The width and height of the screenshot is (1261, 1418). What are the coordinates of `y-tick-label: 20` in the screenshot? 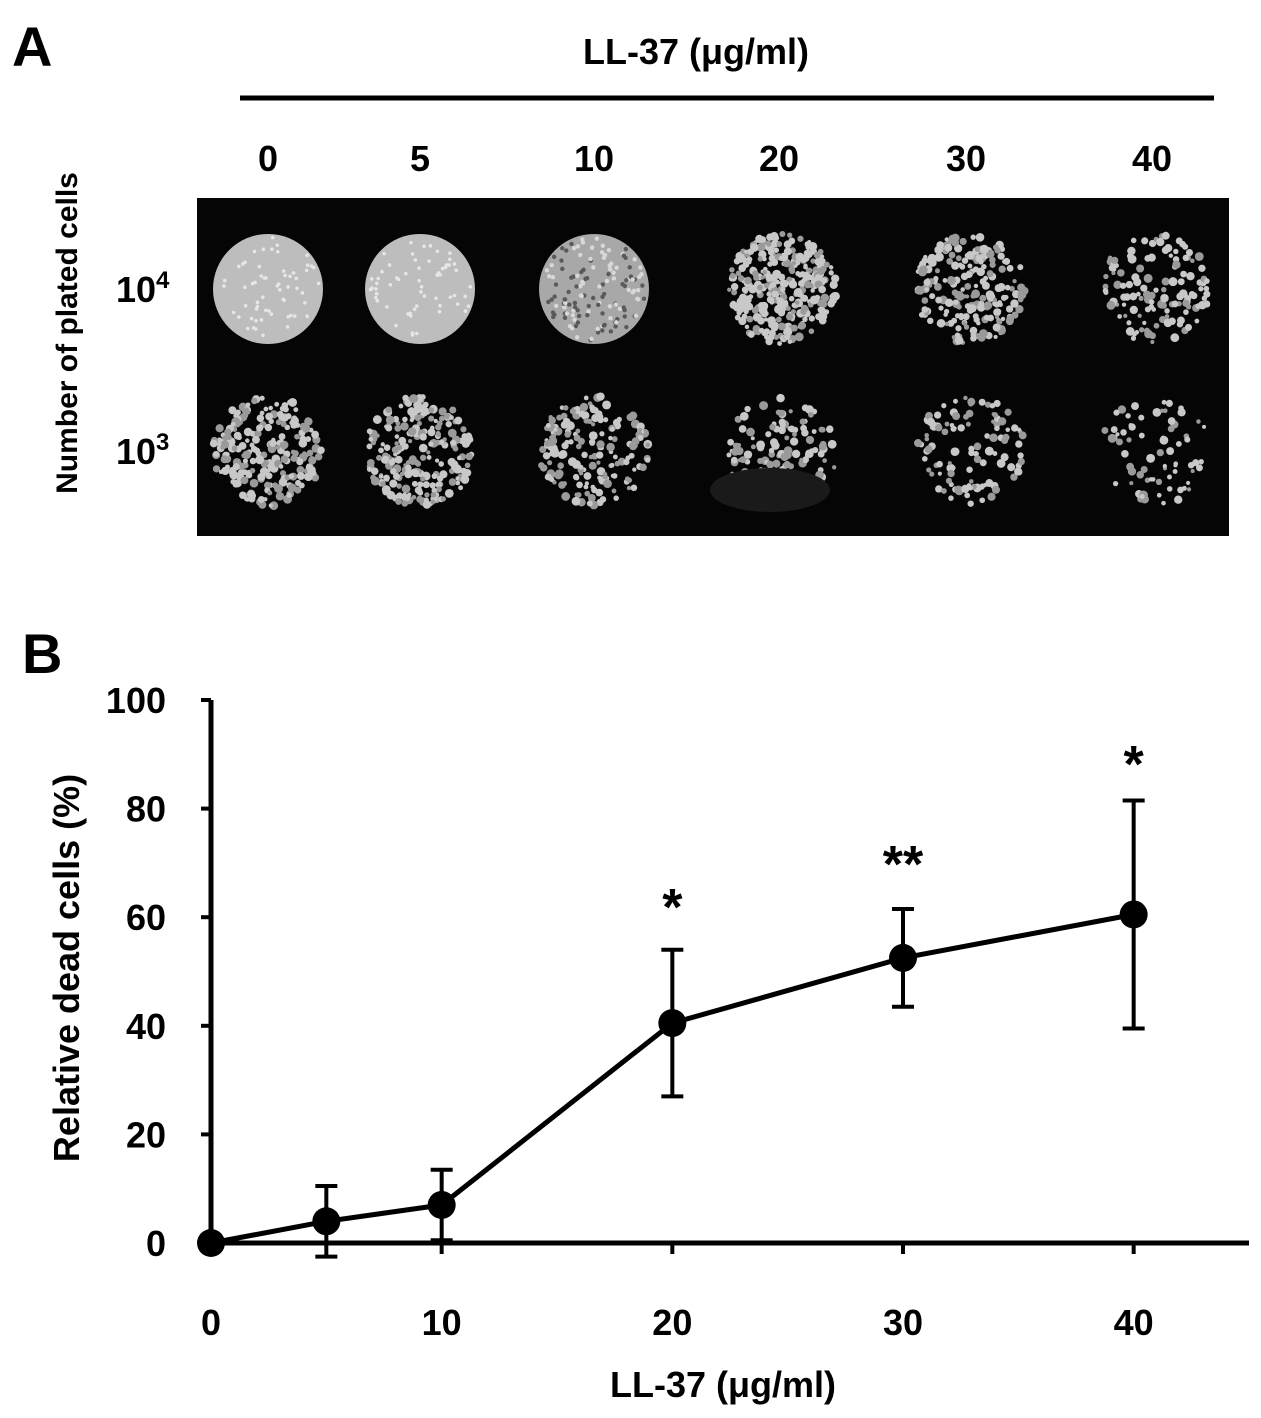 It's located at (146, 1134).